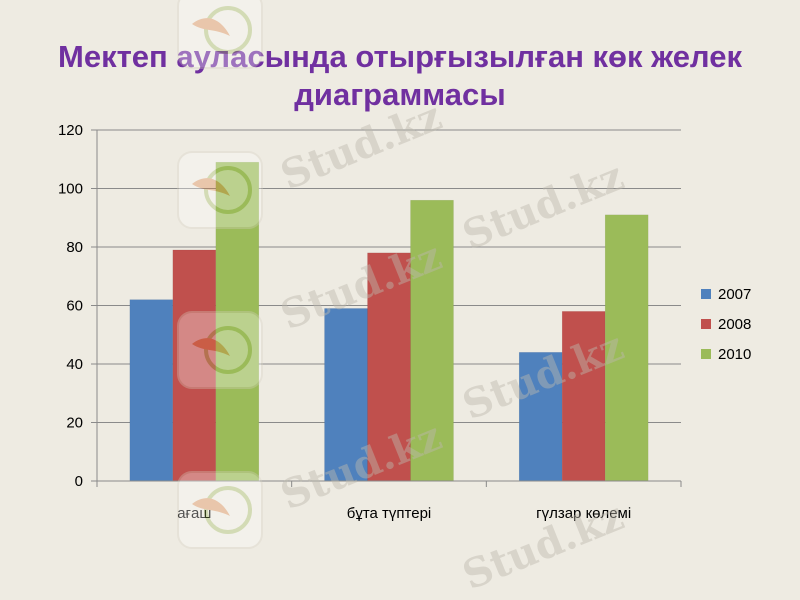 This screenshot has width=800, height=600. I want to click on y-tick-label: 40, so click(74, 364).